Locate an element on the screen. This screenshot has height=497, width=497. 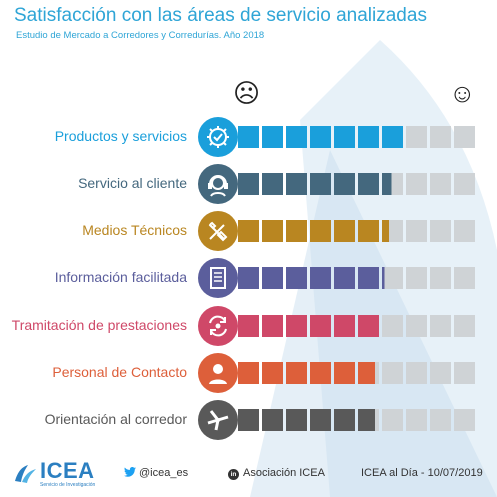
category-label: Servicio al cliente is located at coordinates (132, 183).